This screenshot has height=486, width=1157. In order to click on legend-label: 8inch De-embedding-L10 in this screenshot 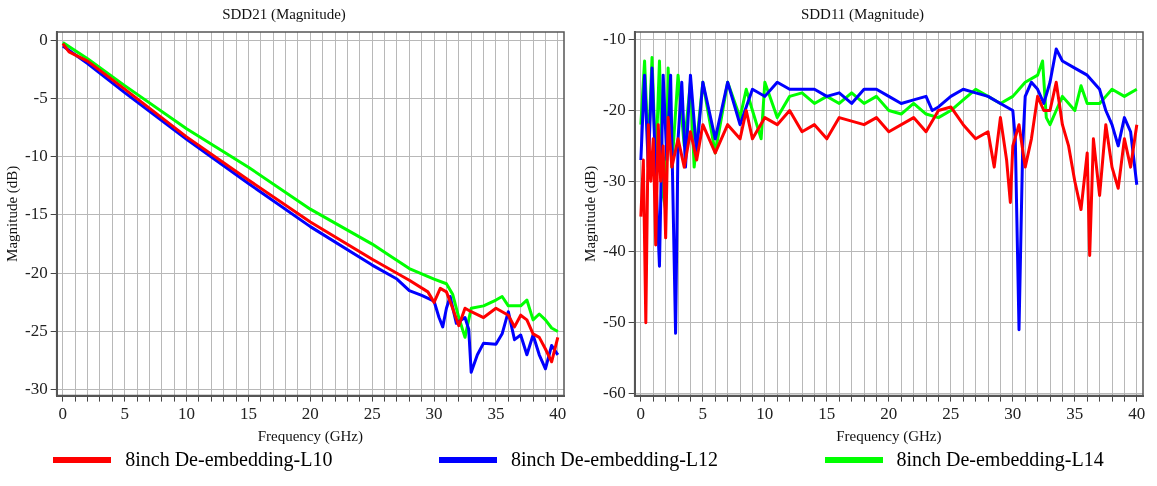, I will do `click(229, 459)`.